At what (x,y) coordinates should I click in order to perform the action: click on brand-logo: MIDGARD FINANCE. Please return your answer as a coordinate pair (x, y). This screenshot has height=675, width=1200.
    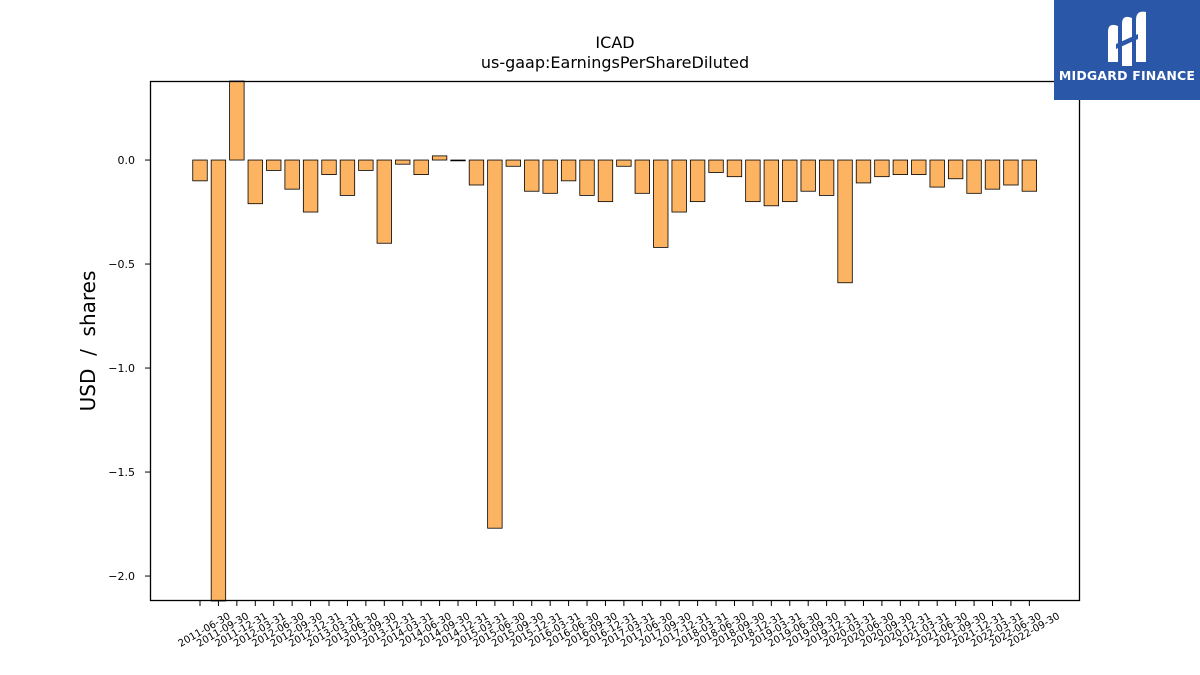
    Looking at the image, I should click on (1127, 50).